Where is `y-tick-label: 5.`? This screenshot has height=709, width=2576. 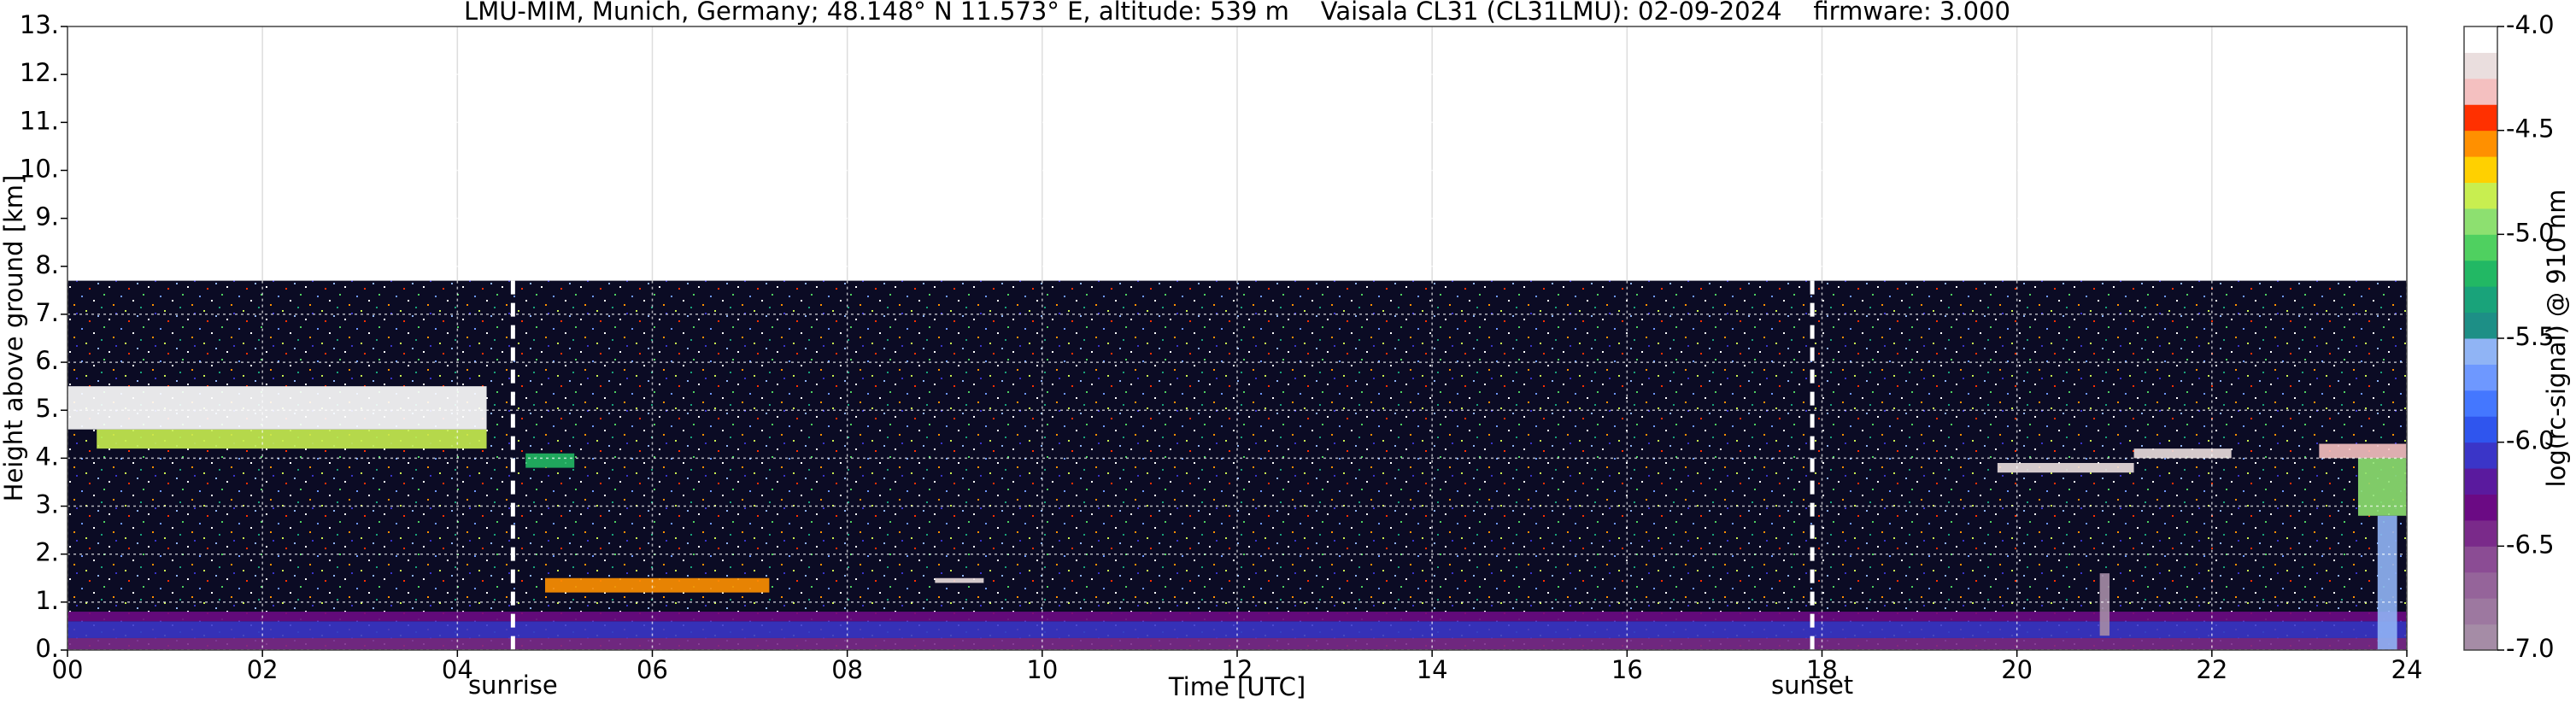
y-tick-label: 5. is located at coordinates (47, 408).